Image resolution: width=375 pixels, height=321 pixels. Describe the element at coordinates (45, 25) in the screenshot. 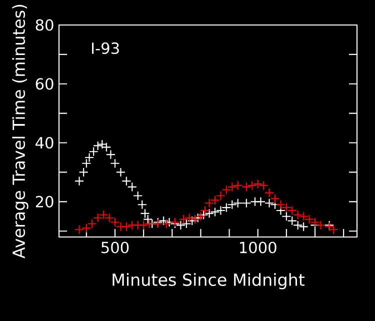

I see `y-tick-label: 80` at that location.